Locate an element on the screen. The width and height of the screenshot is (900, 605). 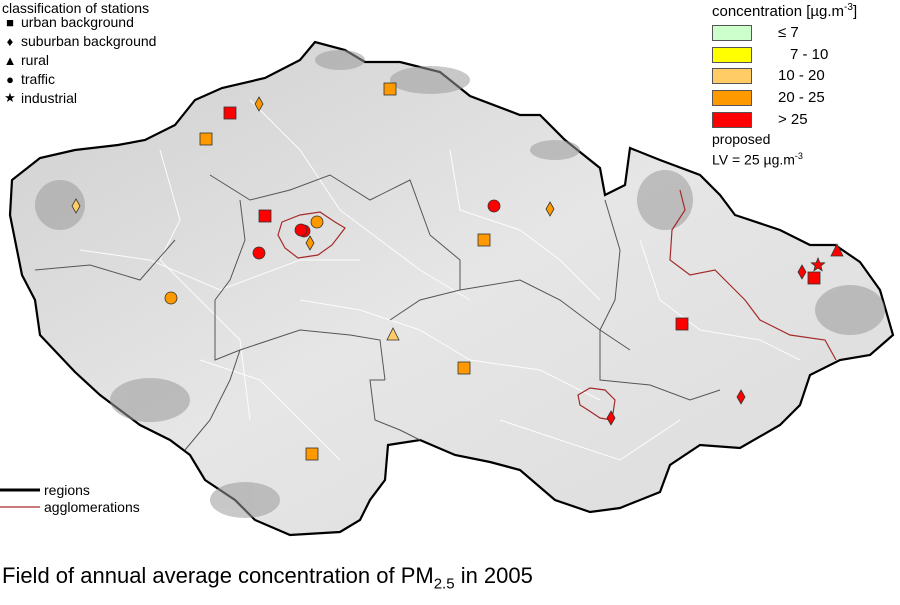
class-label: 20 - 25 is located at coordinates (801, 97).